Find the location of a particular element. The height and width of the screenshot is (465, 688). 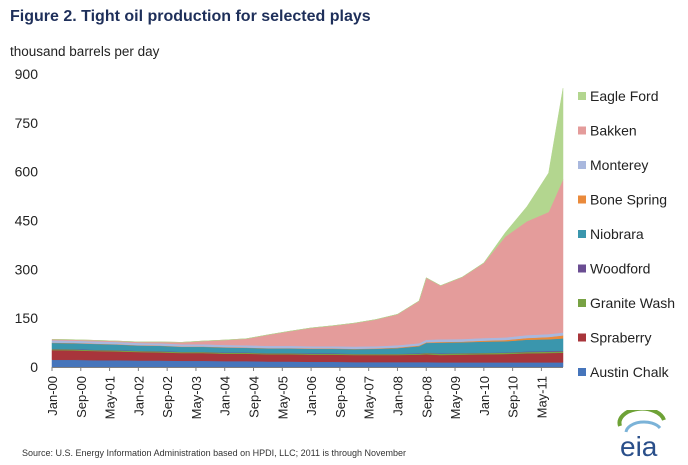

legend-label: Monterey is located at coordinates (619, 165).